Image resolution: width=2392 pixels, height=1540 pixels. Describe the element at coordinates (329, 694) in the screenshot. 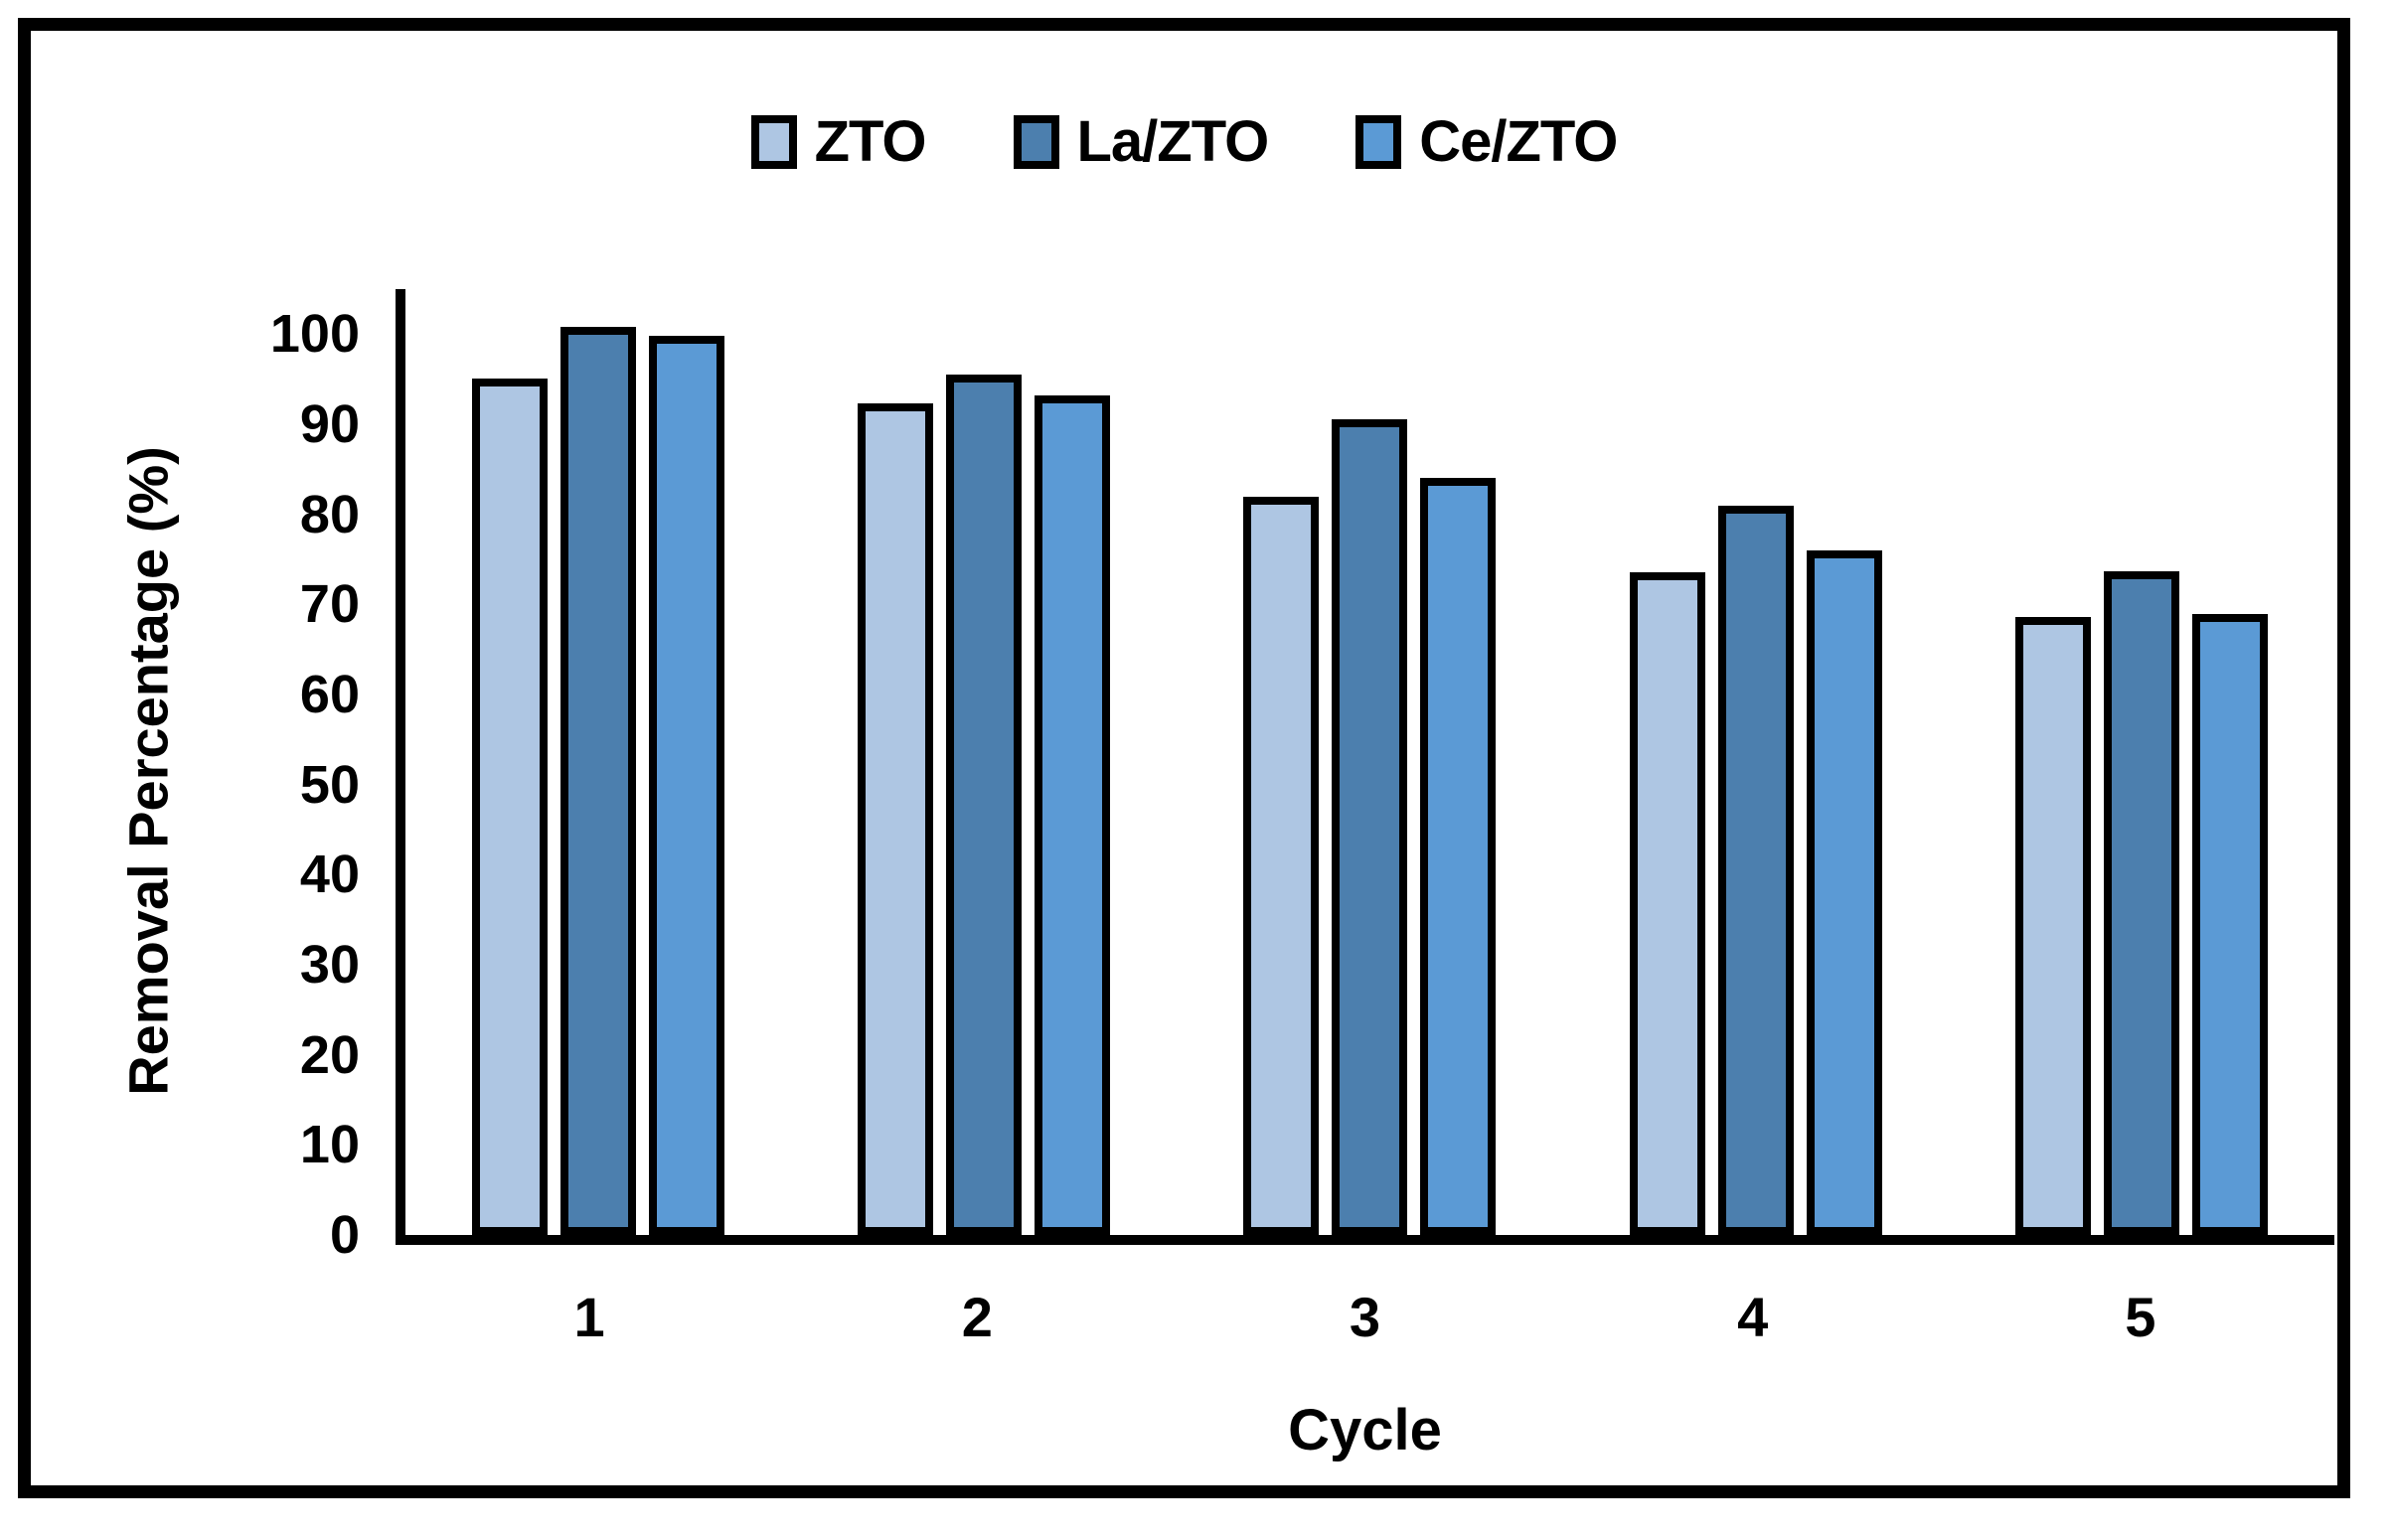

I see `y-tick-label-60: 60` at that location.